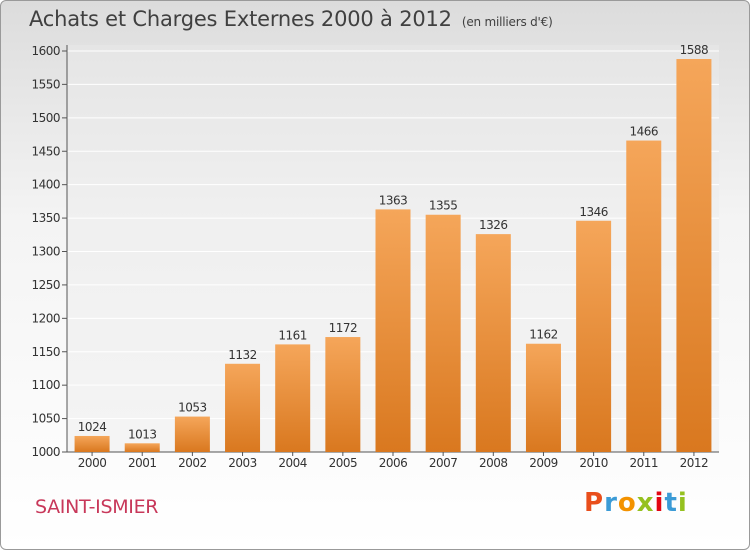  What do you see at coordinates (645, 503) in the screenshot?
I see `logo-letter: x` at bounding box center [645, 503].